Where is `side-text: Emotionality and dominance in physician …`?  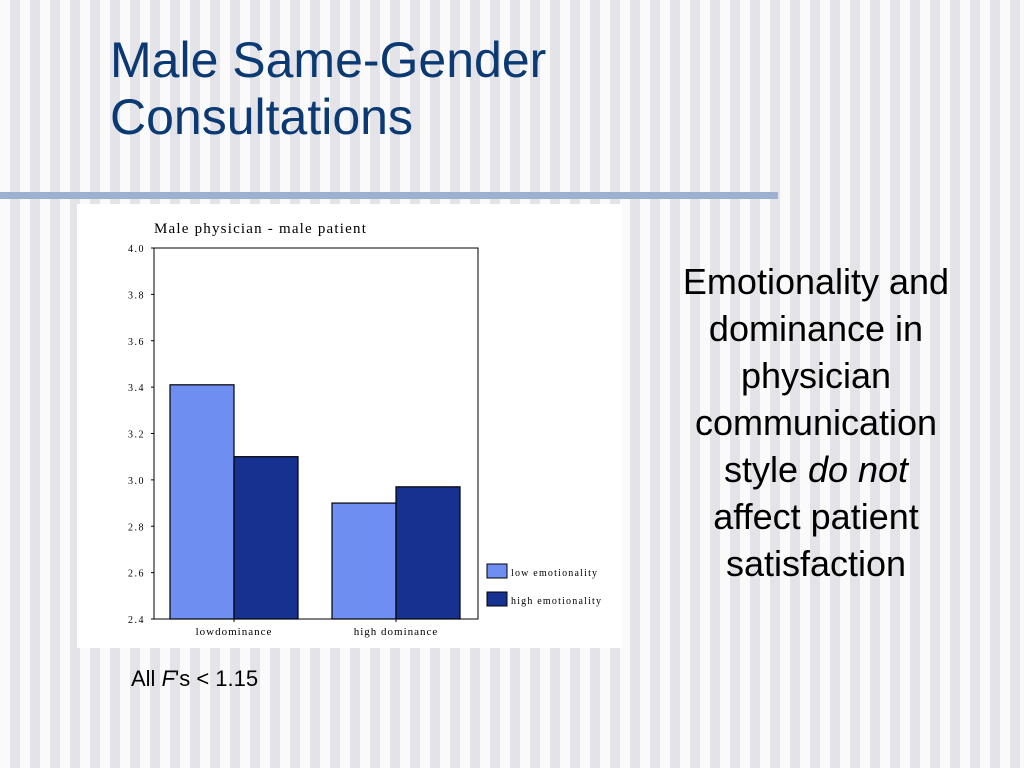
side-text: Emotionality and dominance in physician … is located at coordinates (816, 422).